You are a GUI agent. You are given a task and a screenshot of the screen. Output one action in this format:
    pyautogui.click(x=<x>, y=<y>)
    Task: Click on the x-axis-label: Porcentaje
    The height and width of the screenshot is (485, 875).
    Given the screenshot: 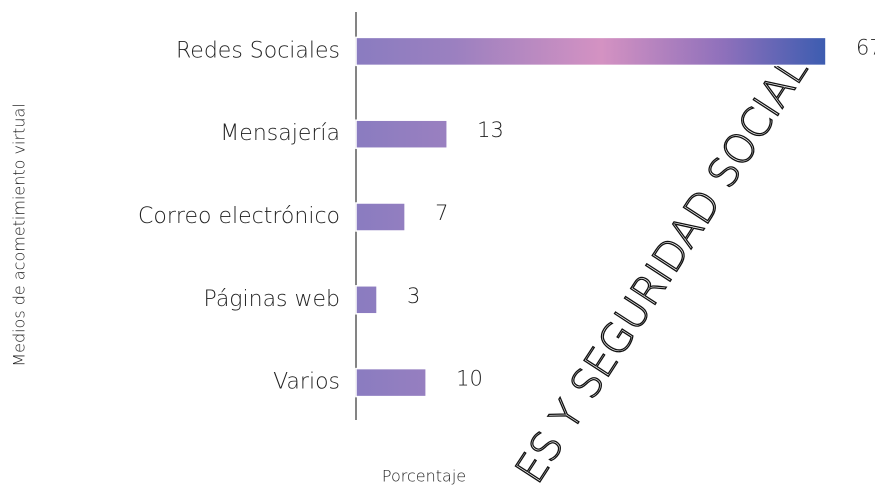 What is the action you would take?
    pyautogui.click(x=424, y=476)
    